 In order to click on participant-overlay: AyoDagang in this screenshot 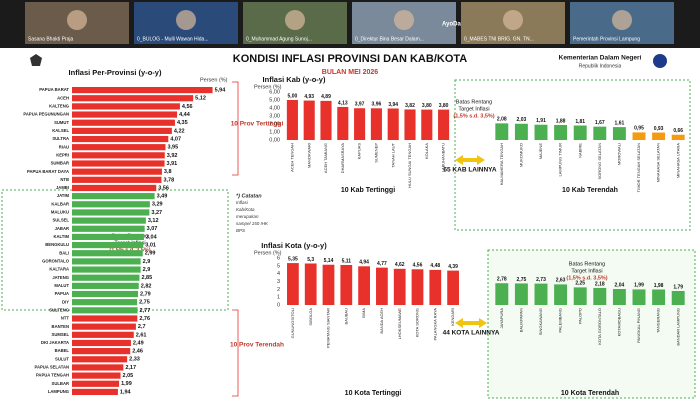, I will do `click(458, 25)`.